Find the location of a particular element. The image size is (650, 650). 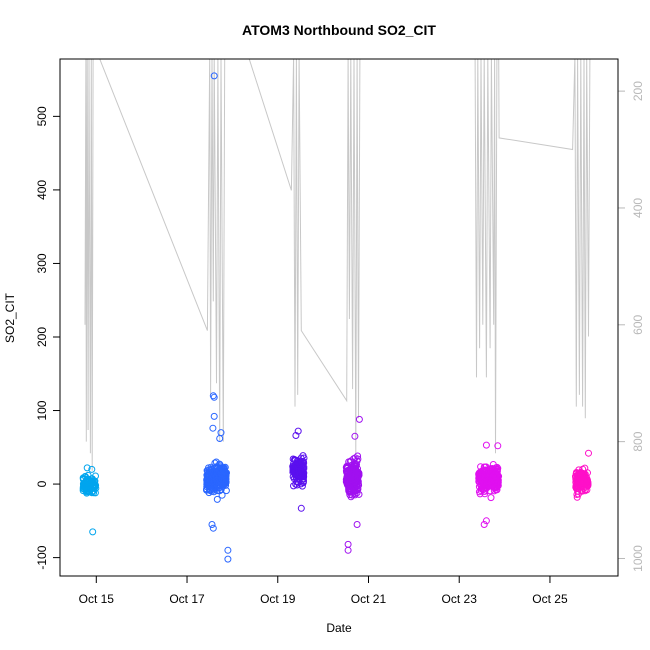

y-tick-label: 100 is located at coordinates (42, 410).